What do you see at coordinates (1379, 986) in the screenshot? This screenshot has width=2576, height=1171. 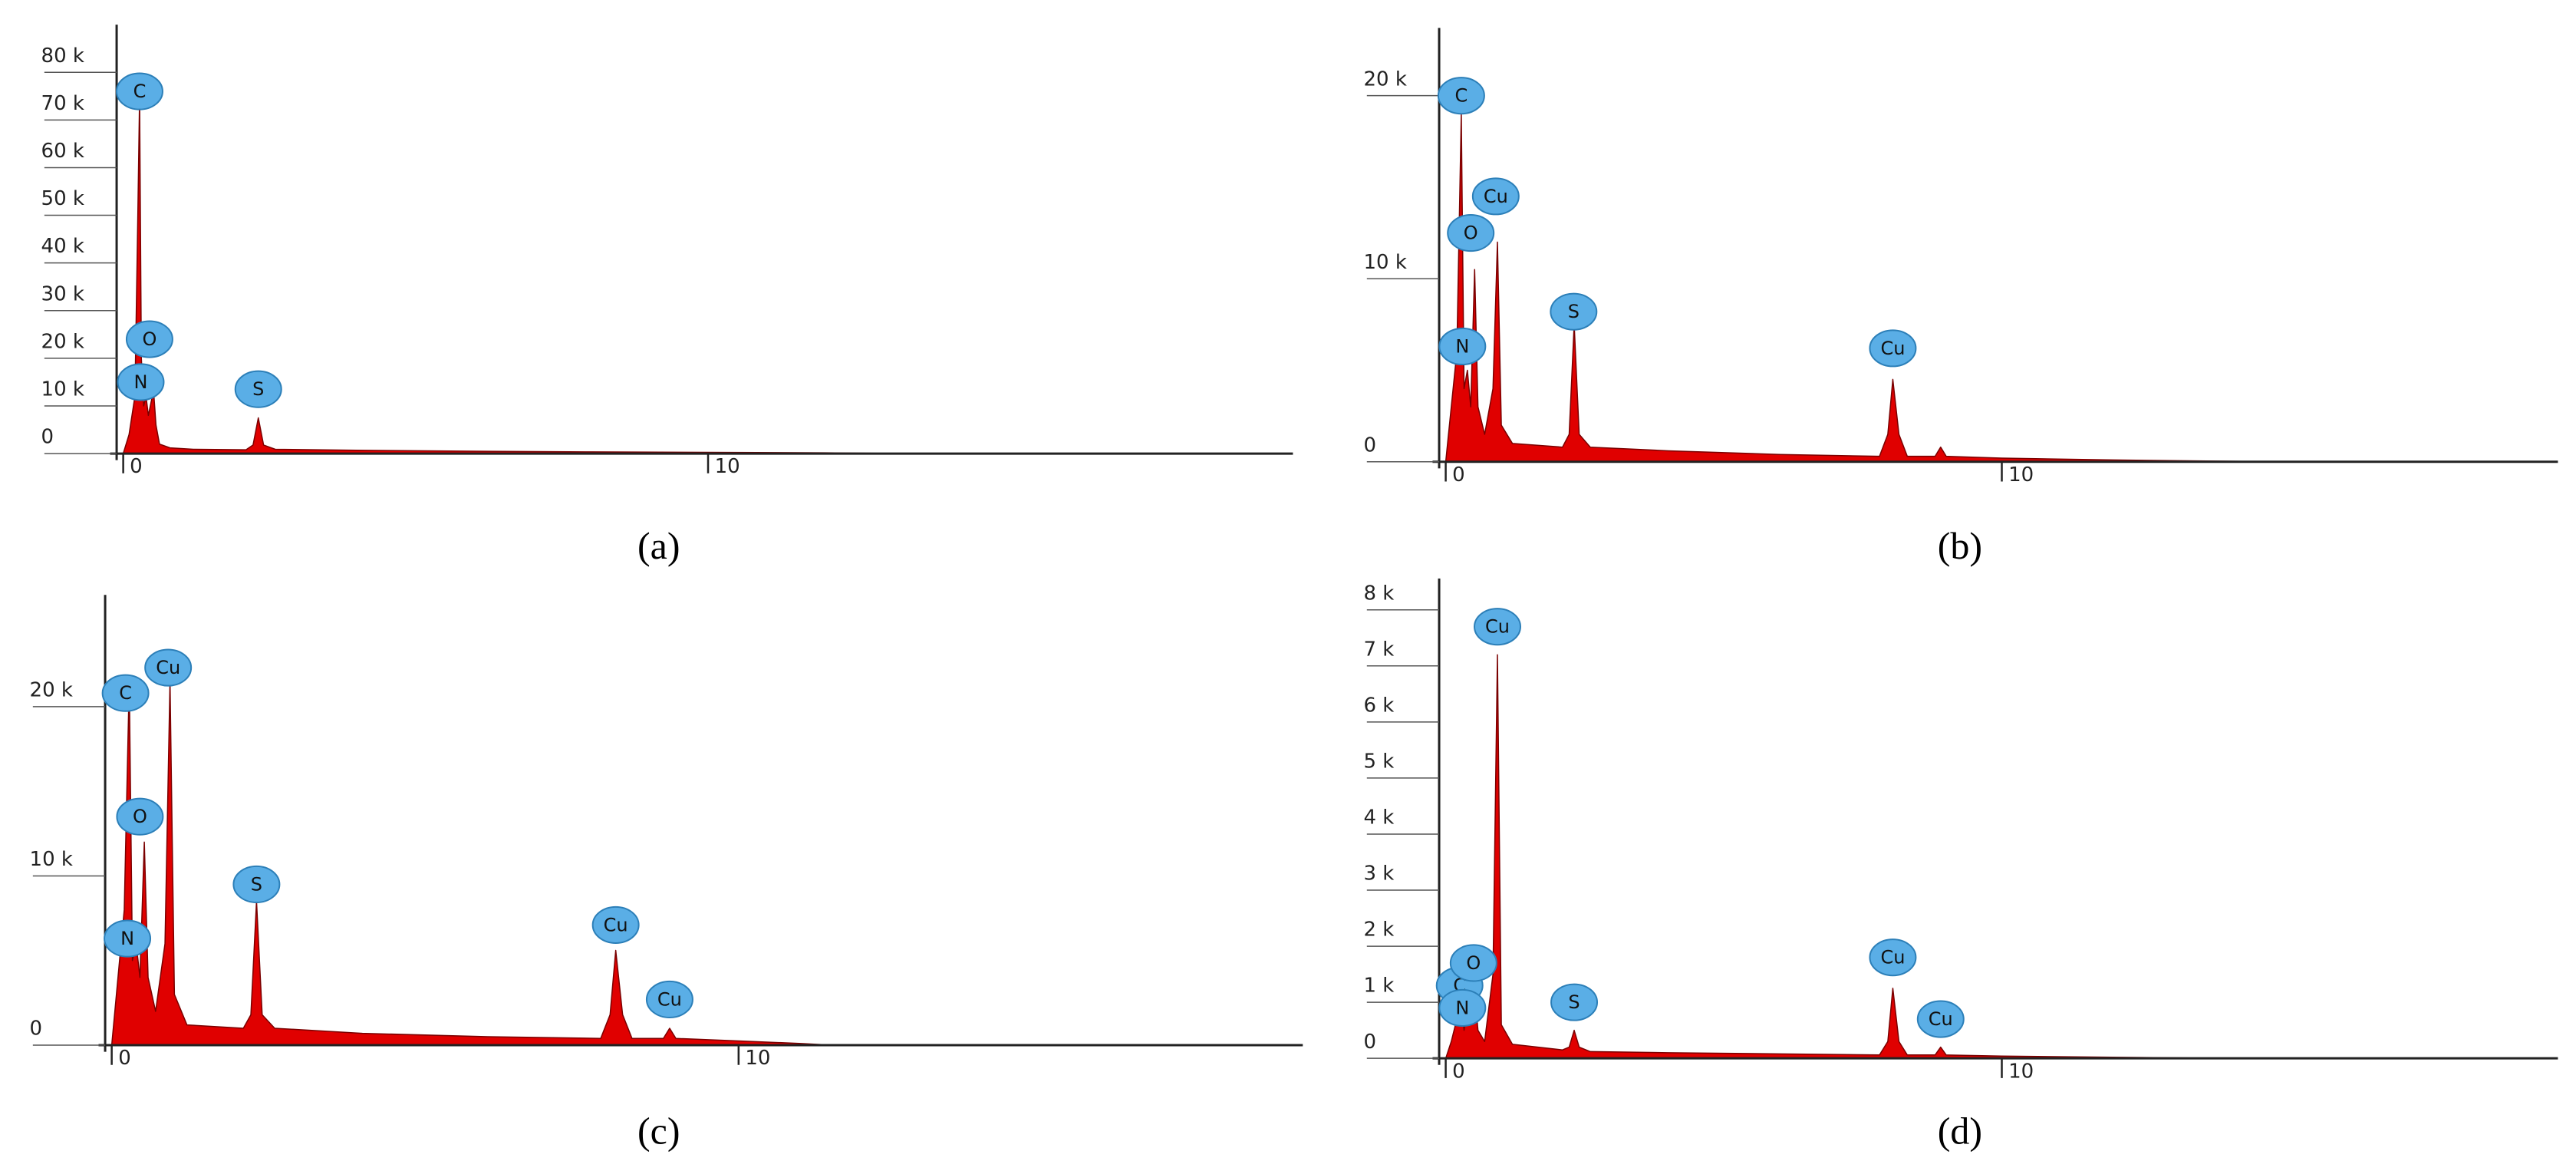 I see `y-tick-label: 1 k` at bounding box center [1379, 986].